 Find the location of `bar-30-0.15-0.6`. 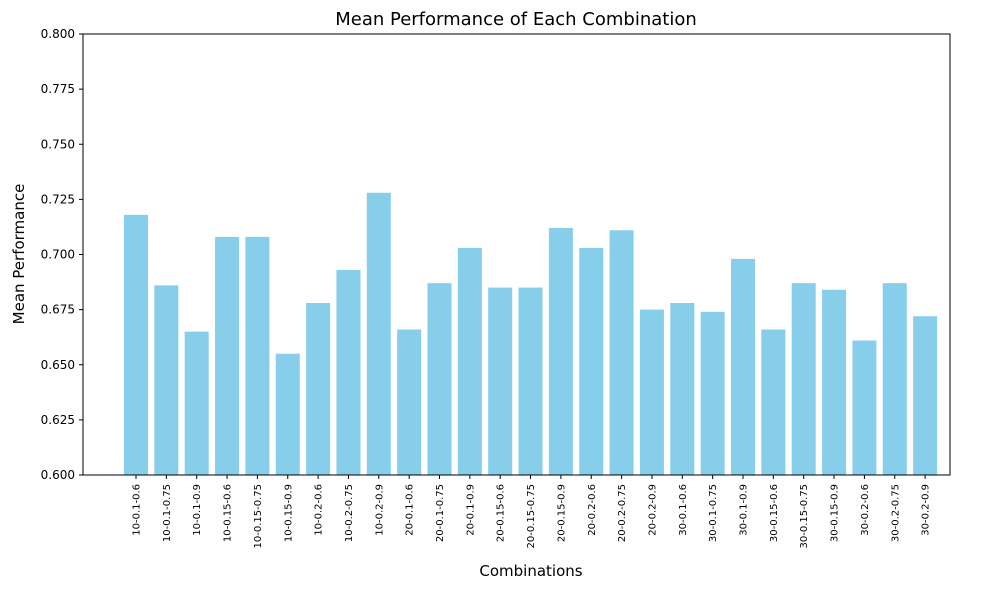

bar-30-0.15-0.6 is located at coordinates (773, 402).